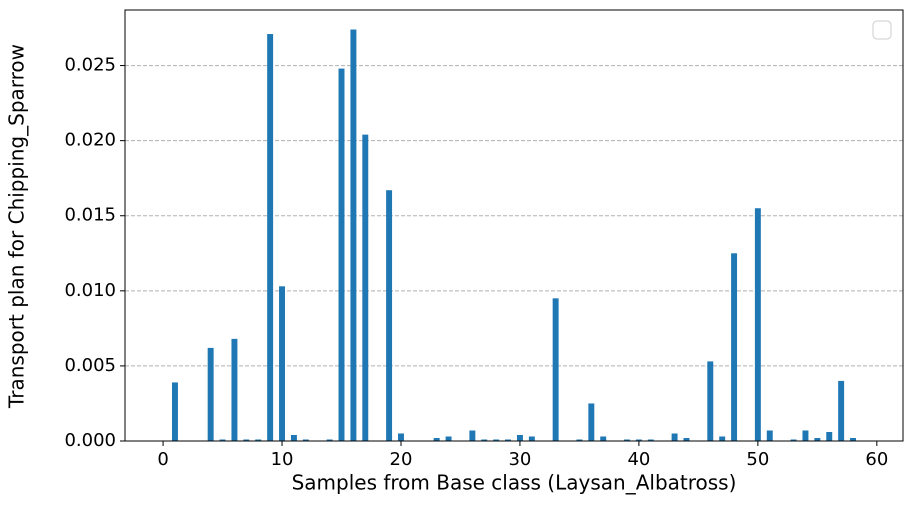  I want to click on x-tick-label: 50, so click(757, 459).